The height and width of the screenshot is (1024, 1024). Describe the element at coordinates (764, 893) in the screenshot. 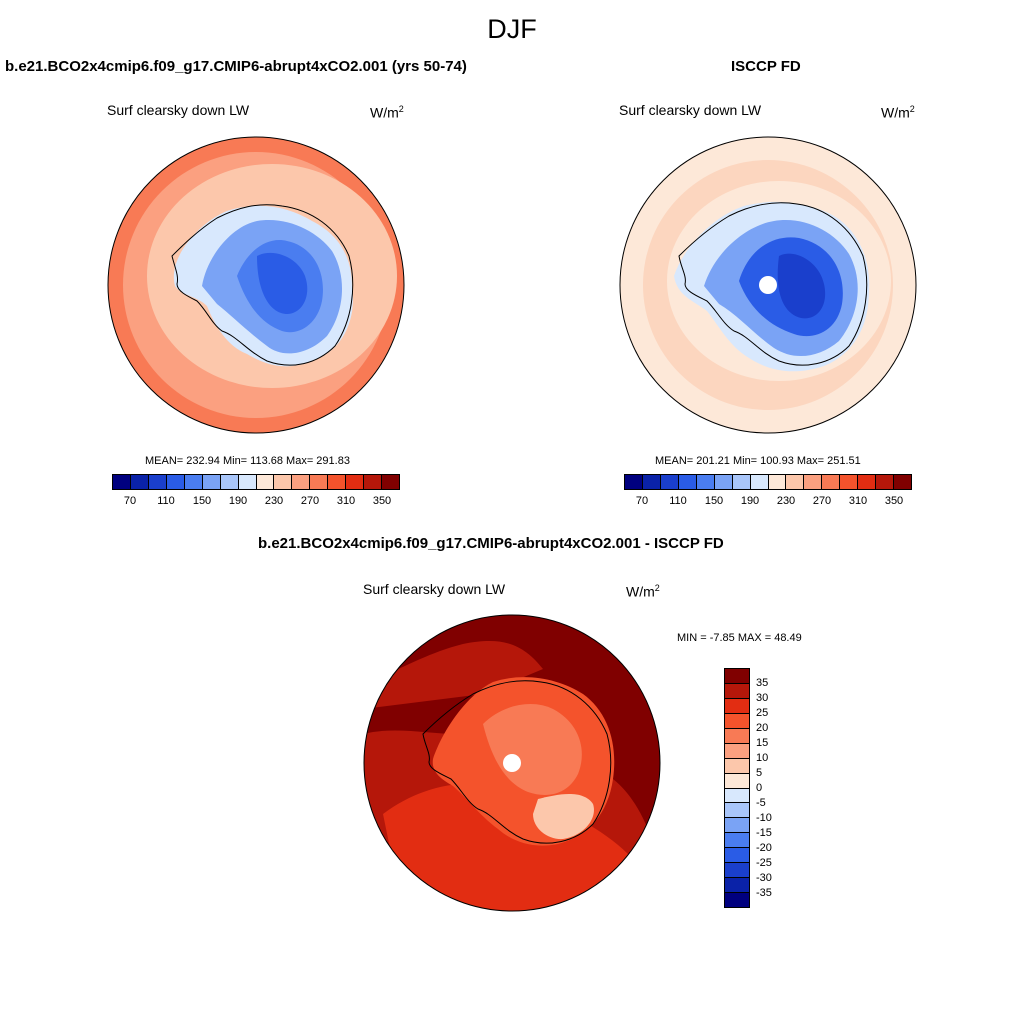

I see `diff-colorbar-tick-label: -35` at that location.